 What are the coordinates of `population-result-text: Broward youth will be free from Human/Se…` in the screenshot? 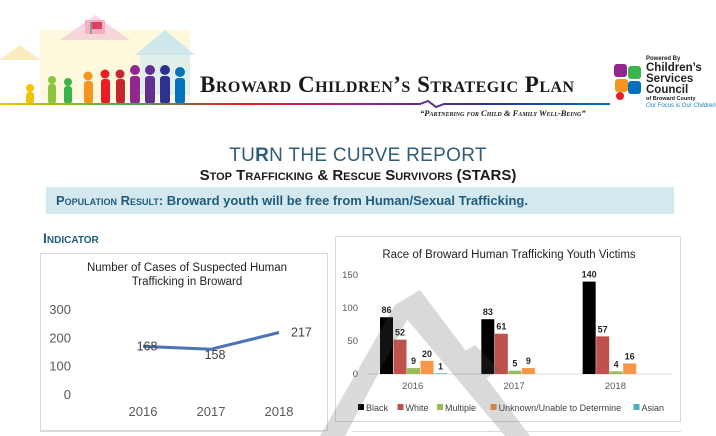 It's located at (347, 200).